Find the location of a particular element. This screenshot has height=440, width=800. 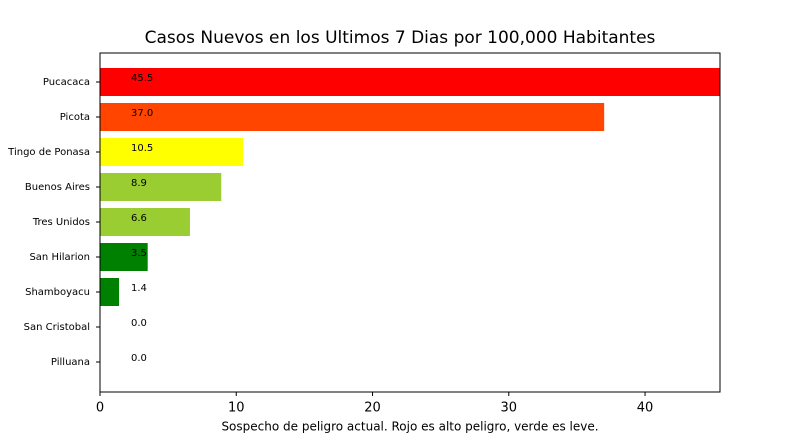

y-tick-label: San Cristobal is located at coordinates (57, 327).